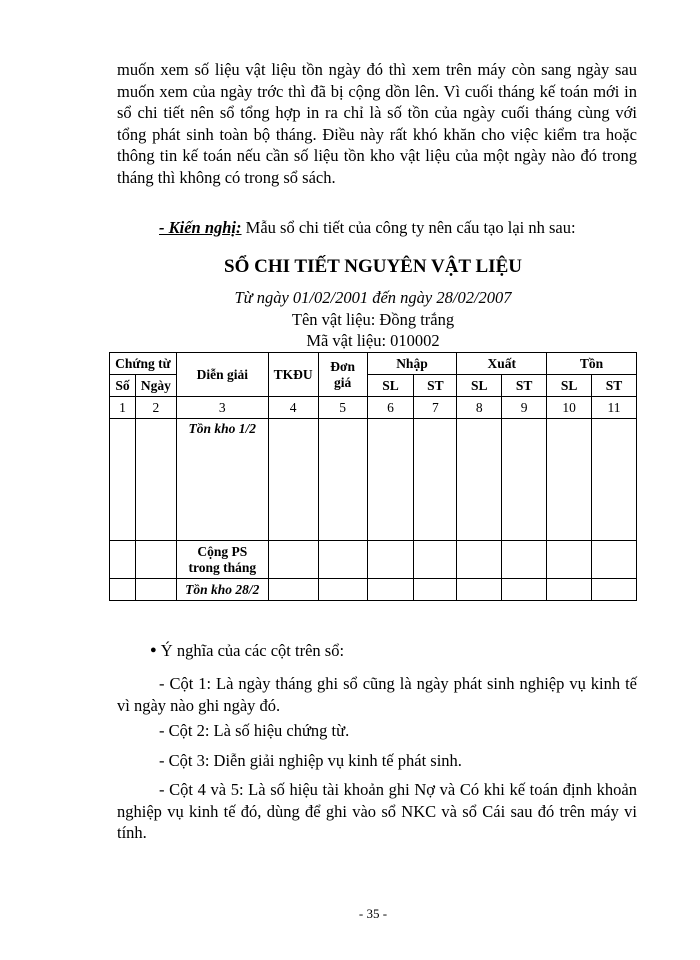  I want to click on ledger-title: SỔ CHI TIẾT NGUYÊN VẬT LIỆU, so click(373, 266).